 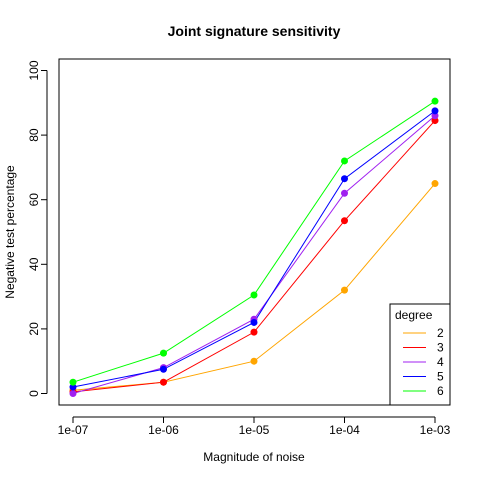 I want to click on y-tick-label: 0, so click(x=34, y=393).